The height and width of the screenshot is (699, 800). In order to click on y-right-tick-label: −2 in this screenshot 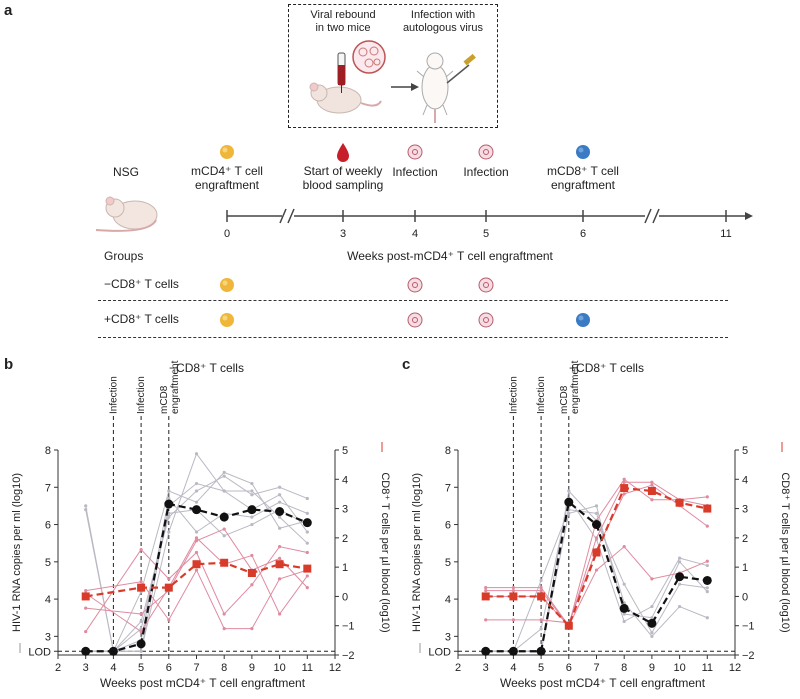, I will do `click(748, 656)`.